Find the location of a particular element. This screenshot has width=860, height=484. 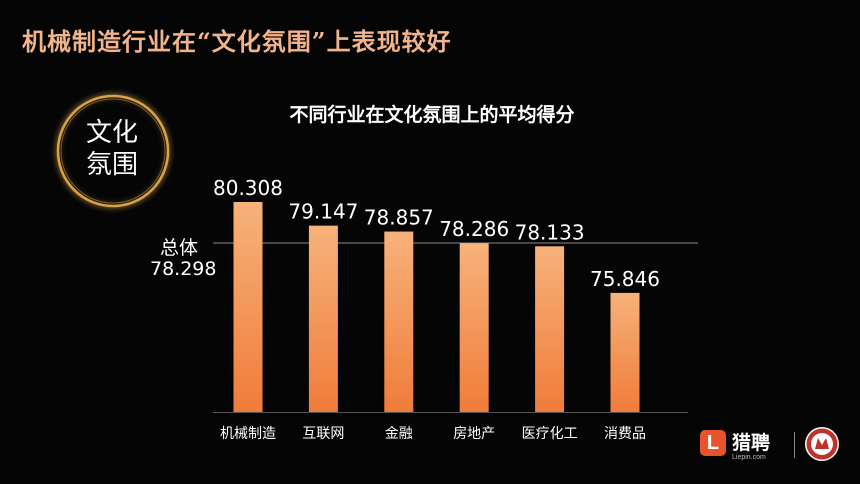

badge-text: 文化 氛围 is located at coordinates (112, 149).